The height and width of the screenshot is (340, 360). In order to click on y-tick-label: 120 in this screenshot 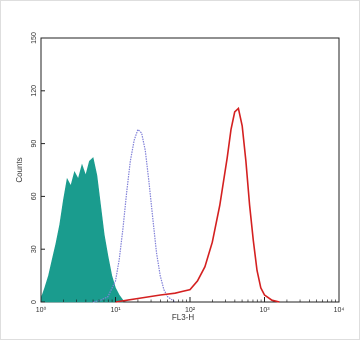, I will do `click(34, 91)`.